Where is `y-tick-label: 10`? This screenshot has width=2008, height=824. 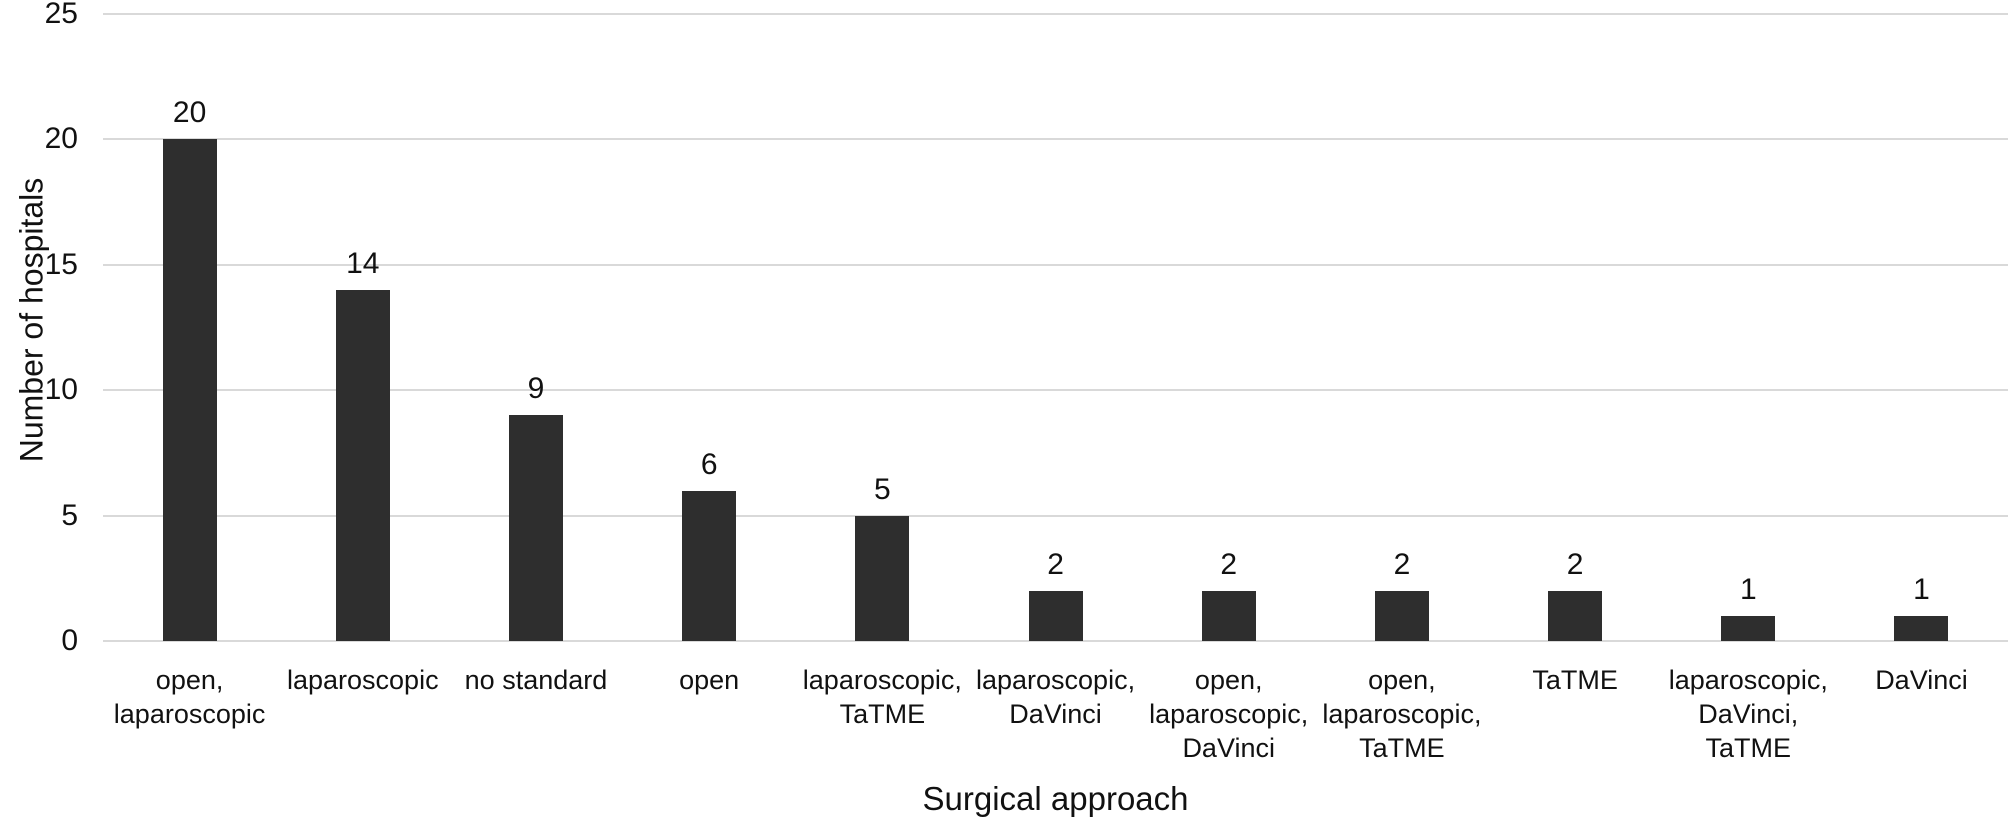 y-tick-label: 10 is located at coordinates (61, 390).